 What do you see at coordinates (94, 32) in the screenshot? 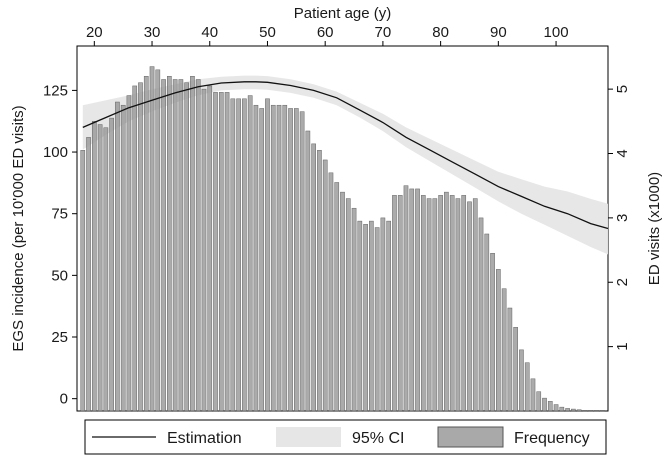
I see `x-tick-label: 20` at bounding box center [94, 32].